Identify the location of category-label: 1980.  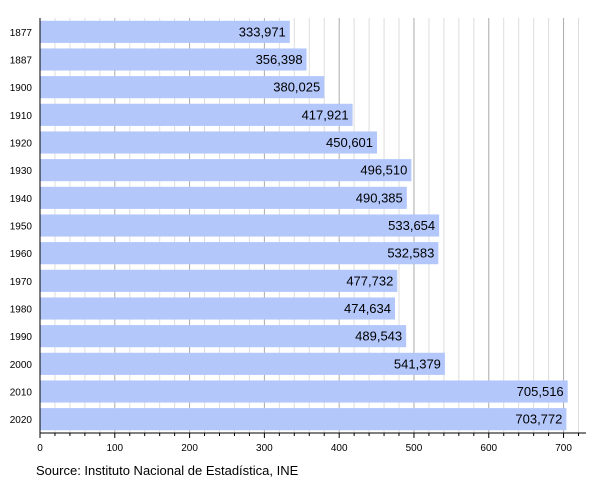
(21, 310).